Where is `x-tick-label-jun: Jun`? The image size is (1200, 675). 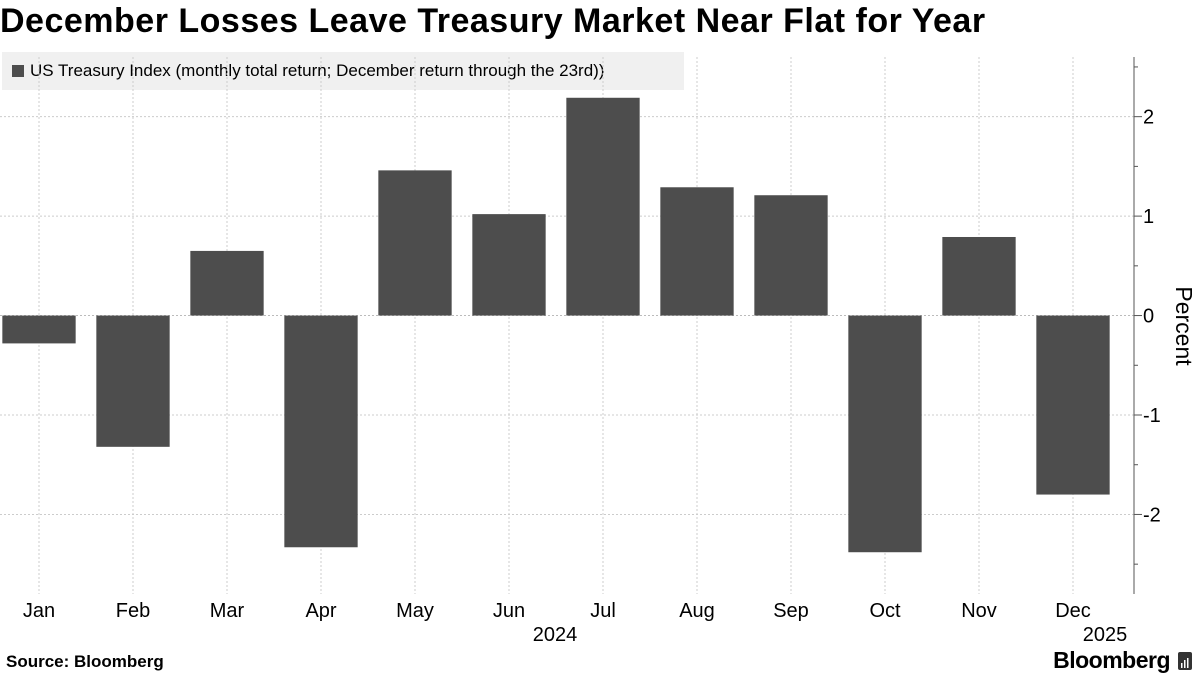
x-tick-label-jun: Jun is located at coordinates (509, 611).